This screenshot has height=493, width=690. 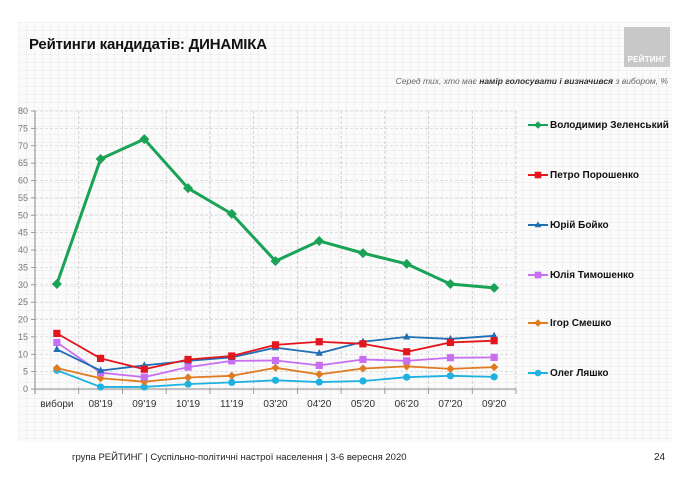 What do you see at coordinates (275, 404) in the screenshot?
I see `x-tick-label: 03'20` at bounding box center [275, 404].